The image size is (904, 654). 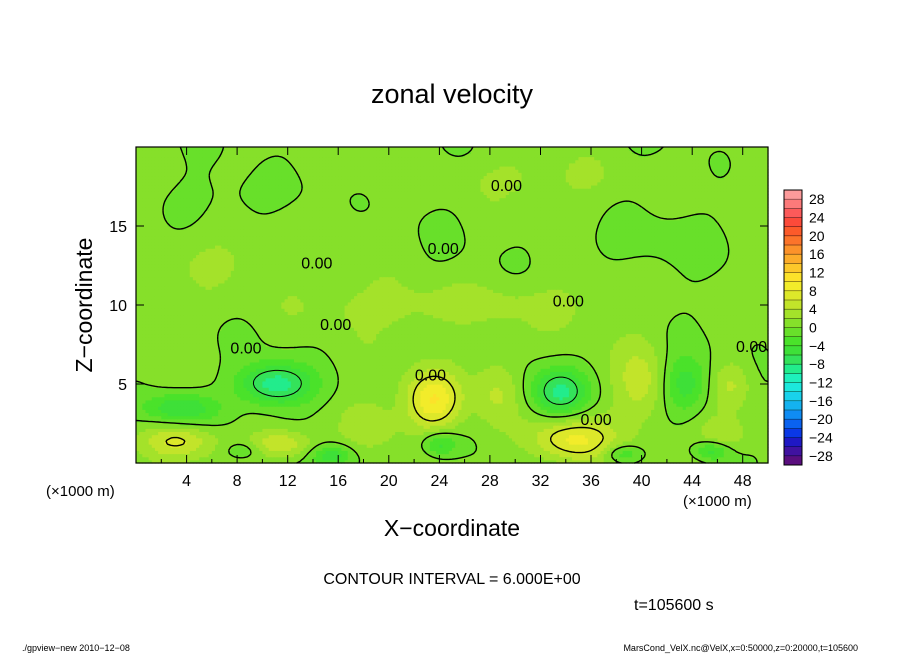 What do you see at coordinates (452, 94) in the screenshot?
I see `chart-title: zonal velocity` at bounding box center [452, 94].